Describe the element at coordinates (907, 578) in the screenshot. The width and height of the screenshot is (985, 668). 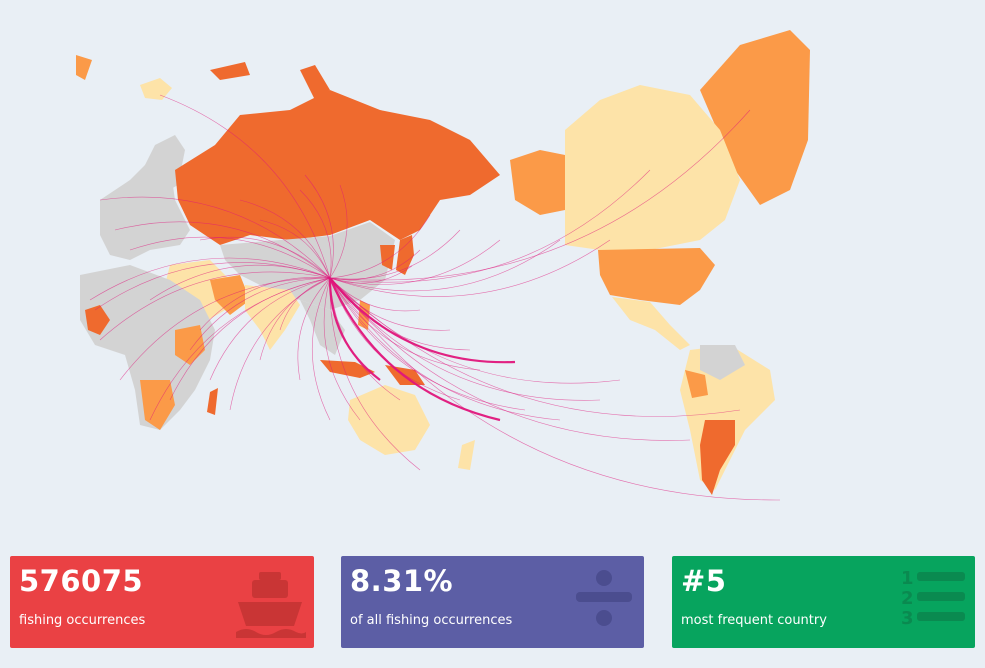
I see `svg-text: 1` at that location.